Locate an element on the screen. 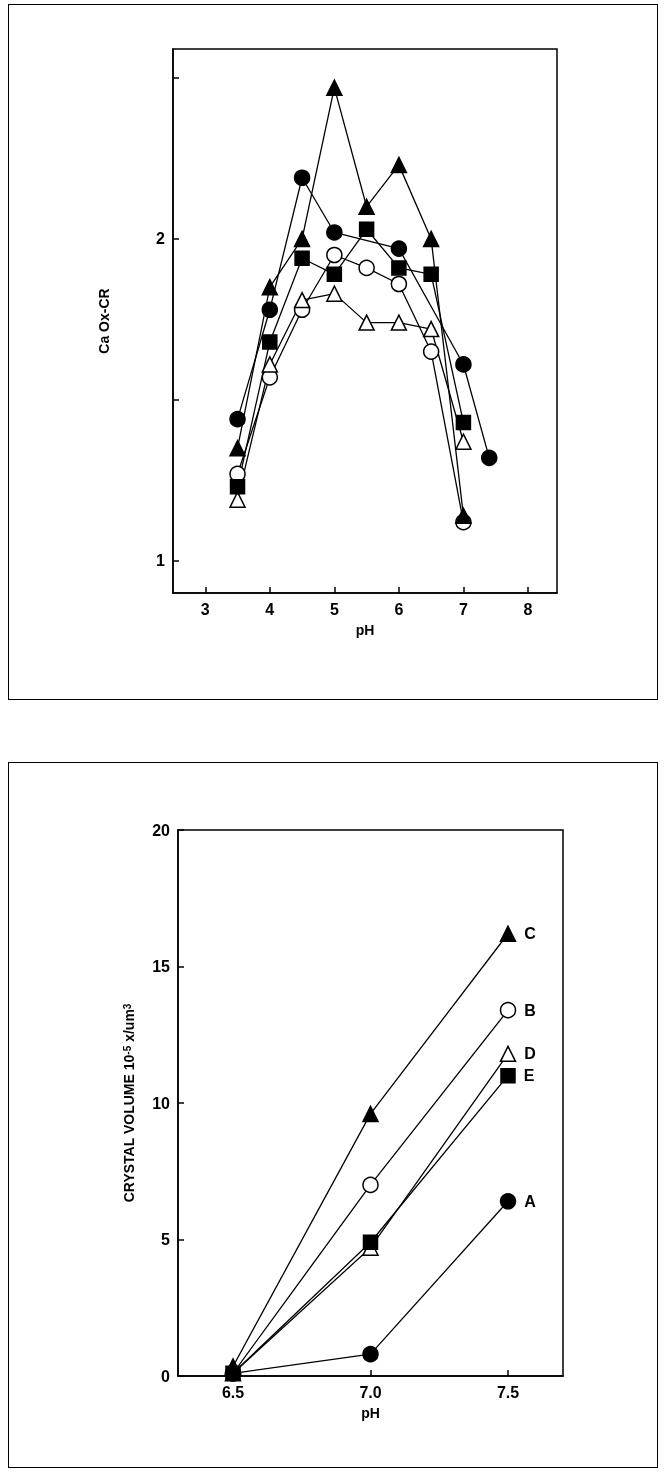 Image resolution: width=668 pixels, height=1472 pixels. y-tick-label: 5 is located at coordinates (166, 1239).